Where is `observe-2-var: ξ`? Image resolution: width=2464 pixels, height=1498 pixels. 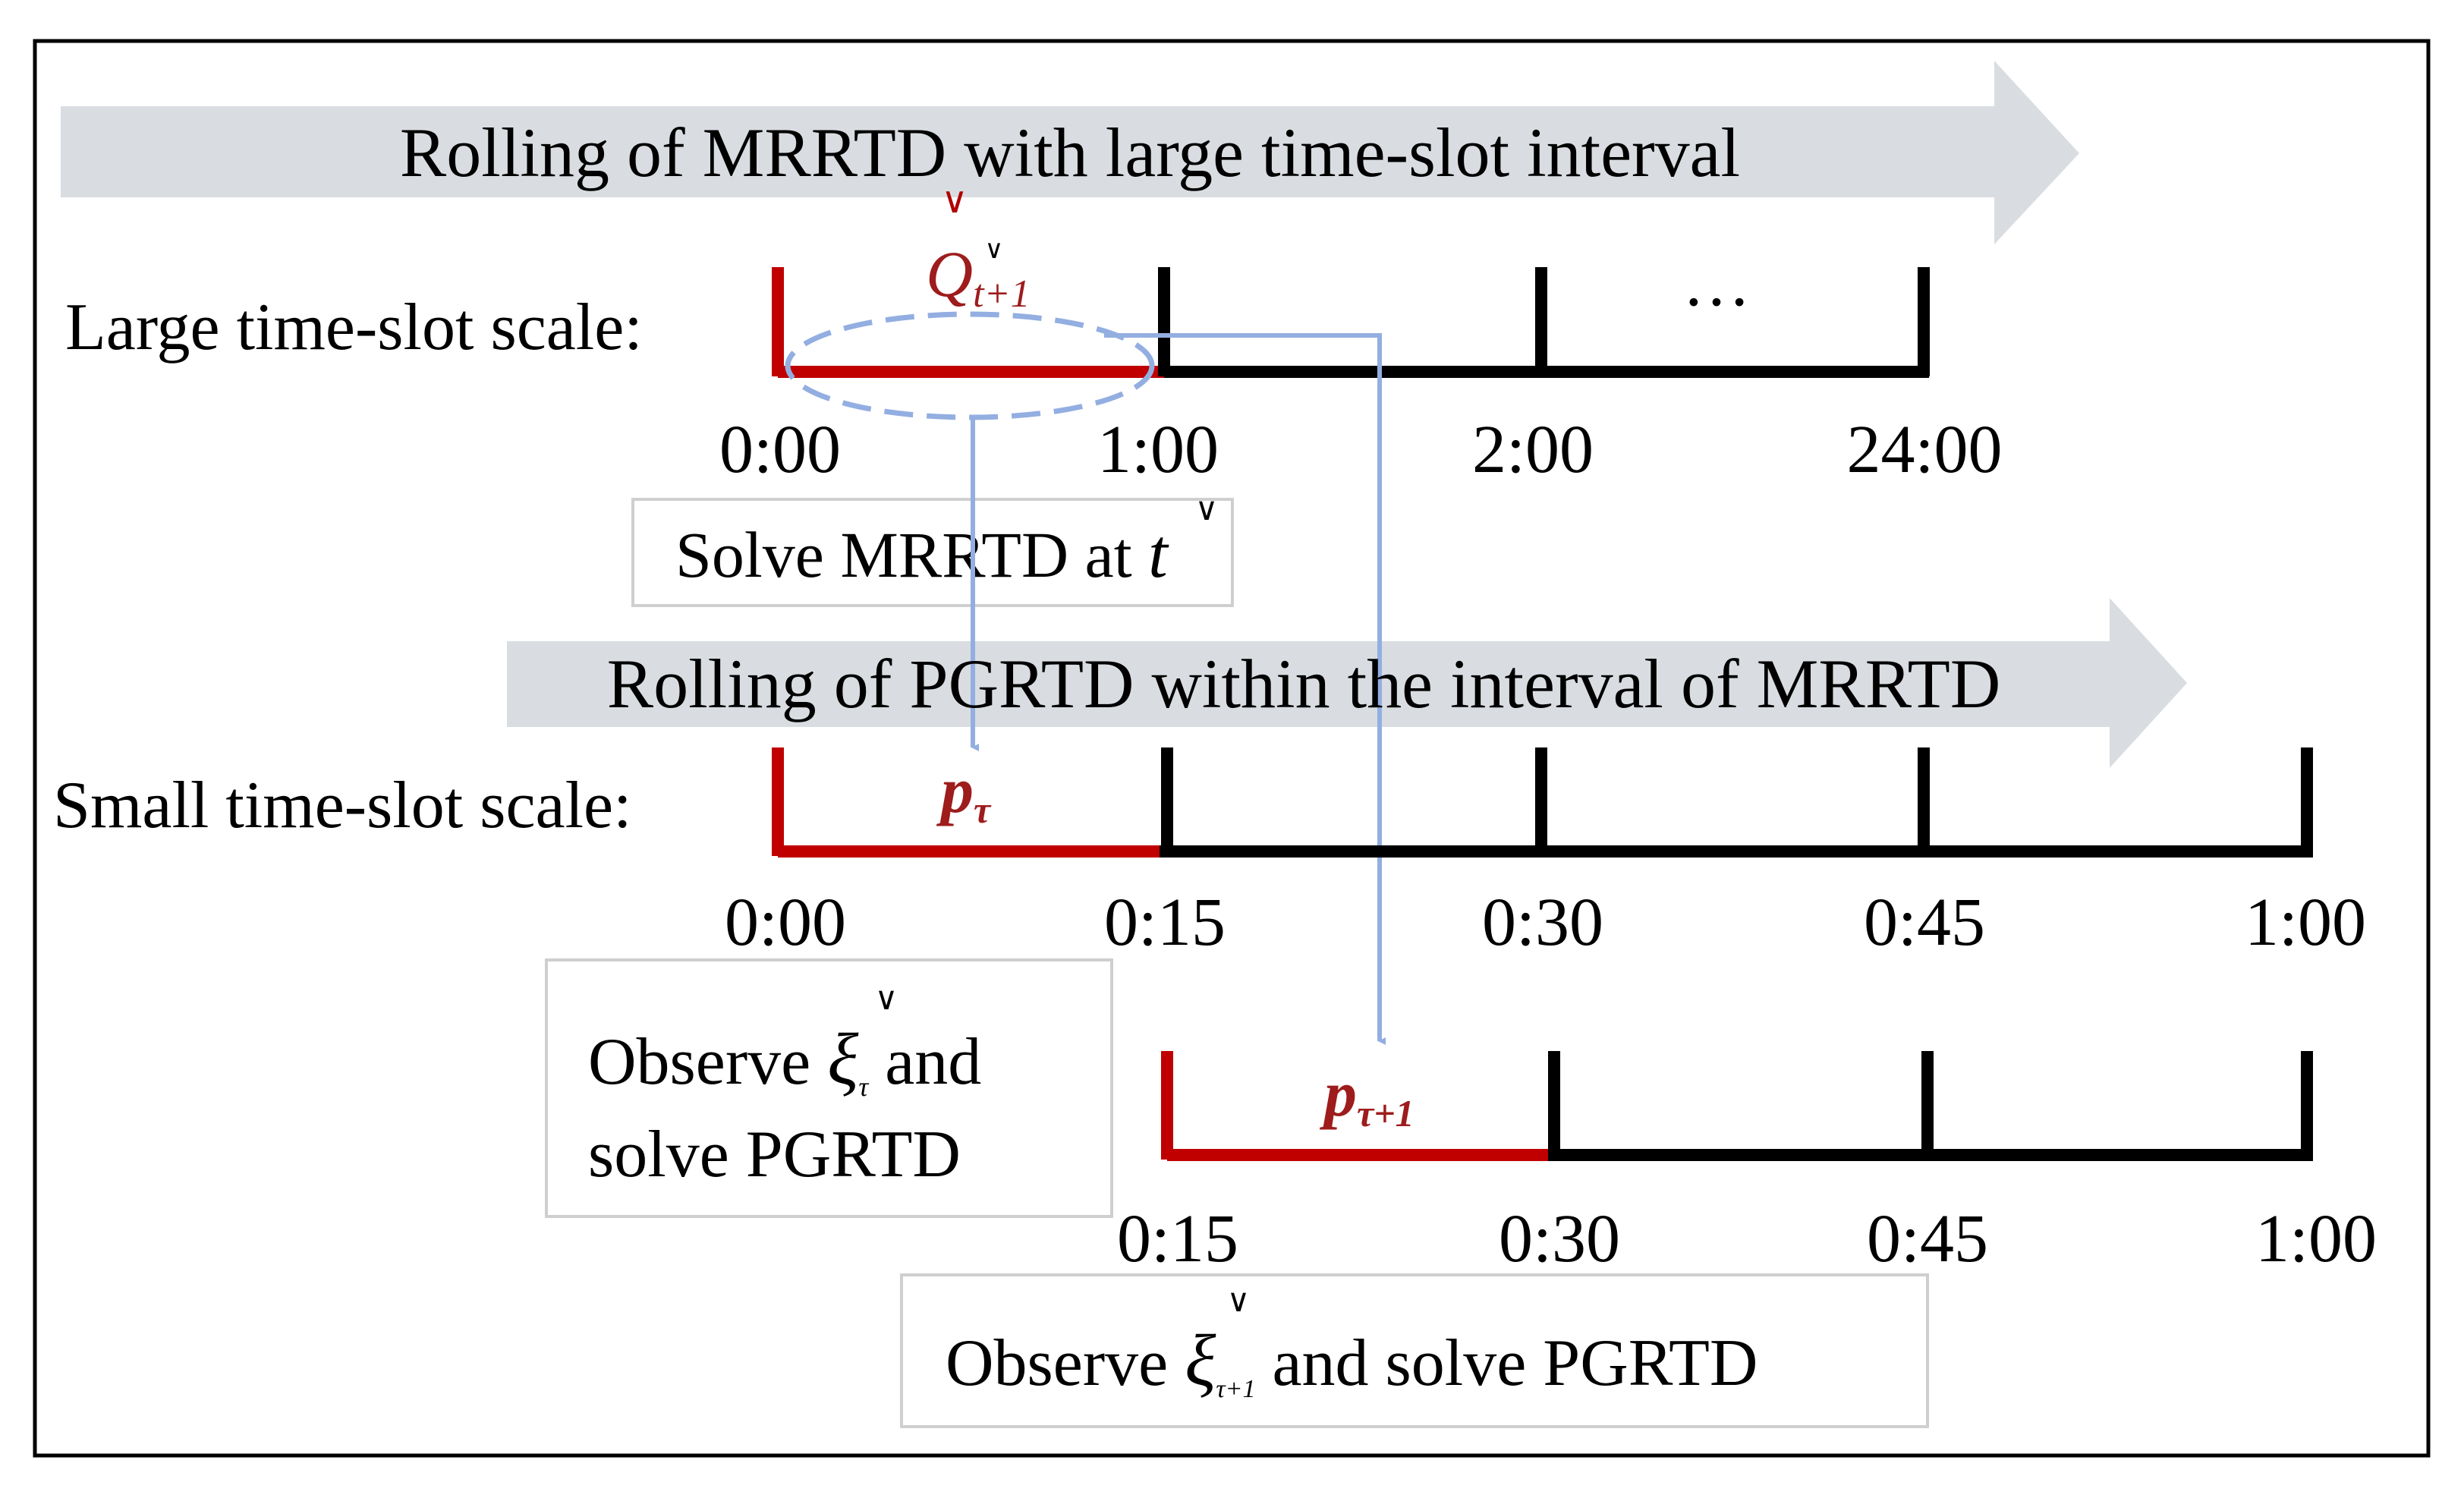
observe-2-var: ξ is located at coordinates (1200, 1360).